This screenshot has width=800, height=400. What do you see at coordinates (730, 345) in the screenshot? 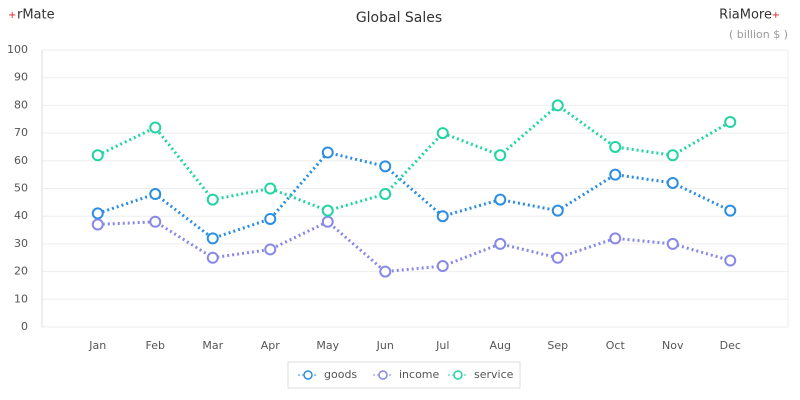
I see `x-tick-label: Dec` at bounding box center [730, 345].